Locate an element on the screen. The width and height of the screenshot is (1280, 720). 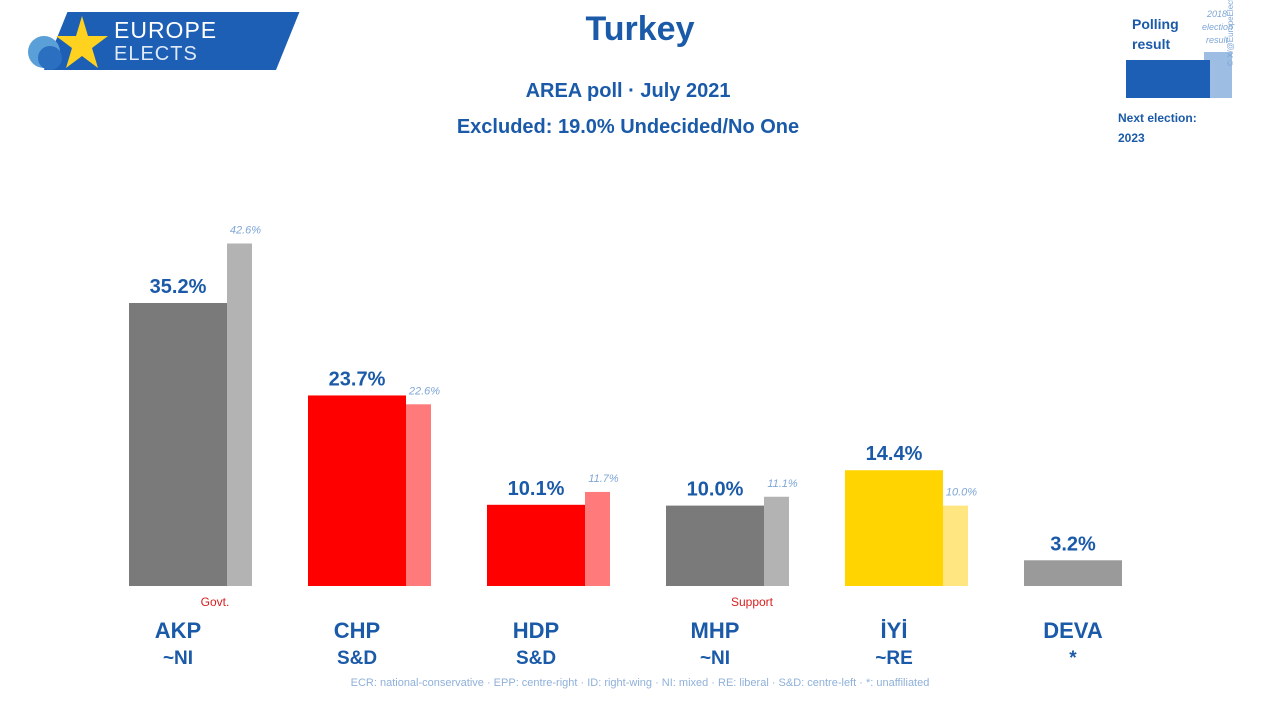
party-label-2: HDP is located at coordinates (536, 630).